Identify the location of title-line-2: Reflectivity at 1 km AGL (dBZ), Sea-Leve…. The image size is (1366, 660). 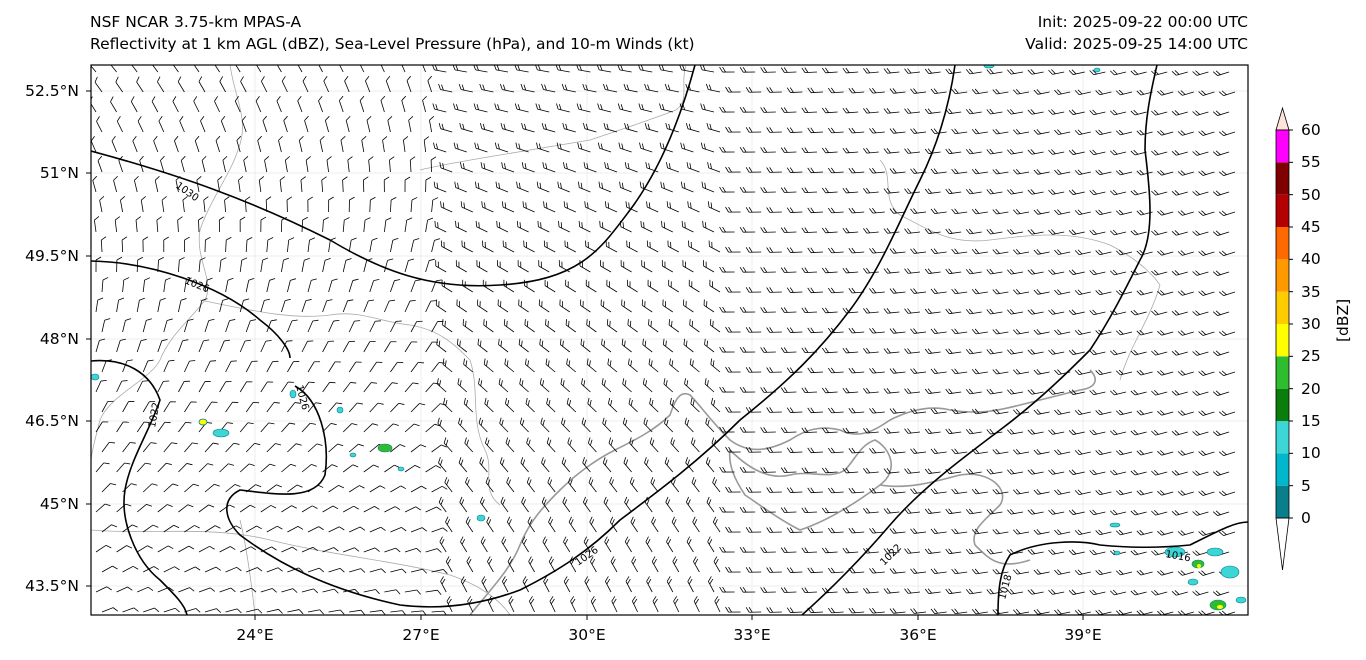
(392, 44).